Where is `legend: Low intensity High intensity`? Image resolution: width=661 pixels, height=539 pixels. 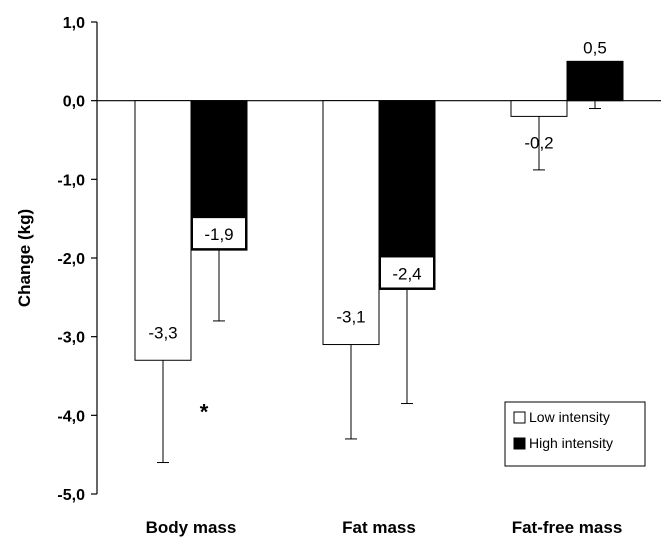 legend: Low intensity High intensity is located at coordinates (575, 434).